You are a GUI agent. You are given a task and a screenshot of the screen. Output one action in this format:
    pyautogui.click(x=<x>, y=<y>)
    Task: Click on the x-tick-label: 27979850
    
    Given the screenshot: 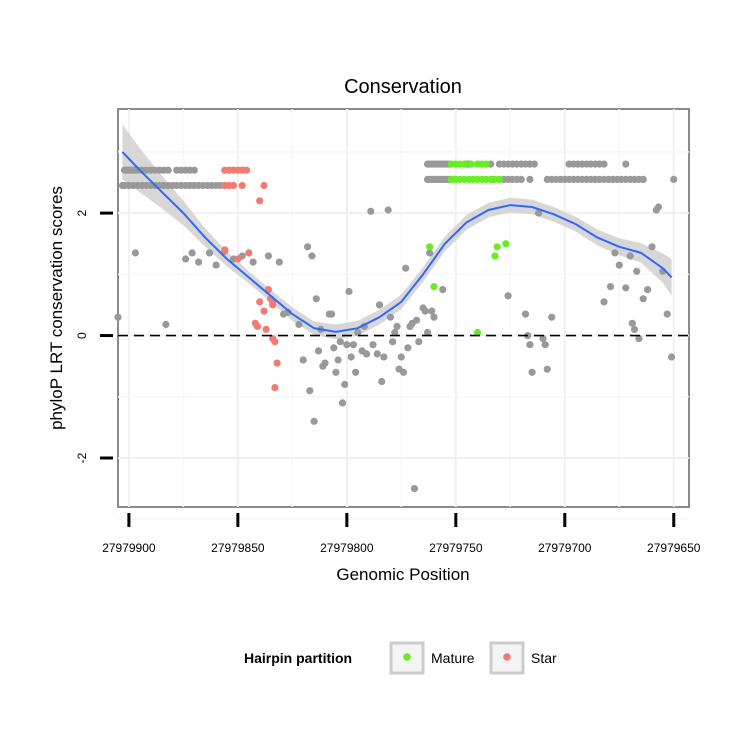 What is the action you would take?
    pyautogui.click(x=238, y=548)
    